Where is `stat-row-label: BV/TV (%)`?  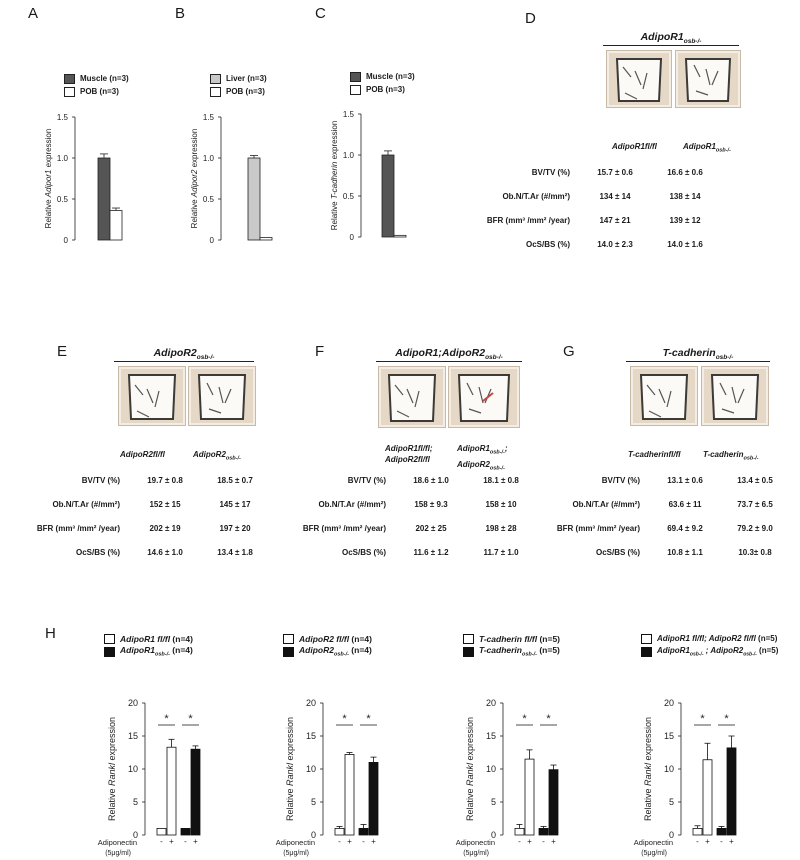
stat-row-label: BV/TV (%) is located at coordinates (366, 480).